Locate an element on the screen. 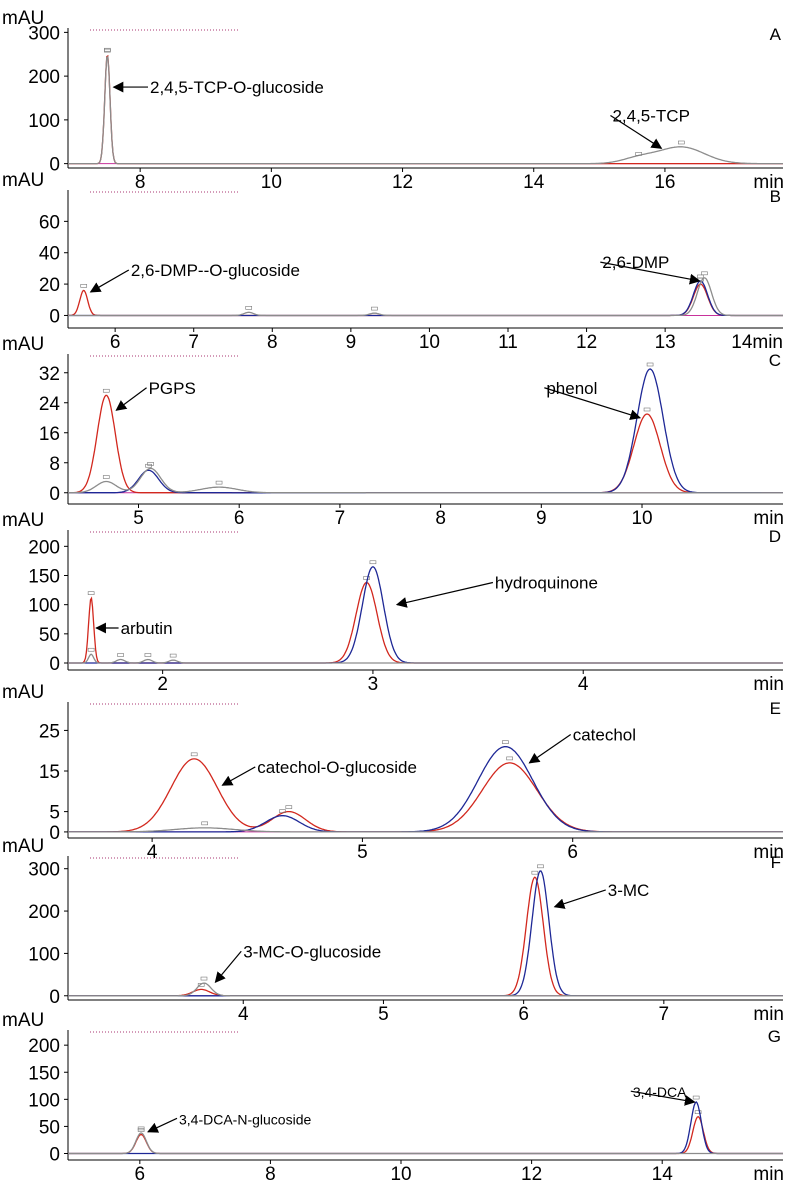  y-tick-label: 15 is located at coordinates (49, 772).